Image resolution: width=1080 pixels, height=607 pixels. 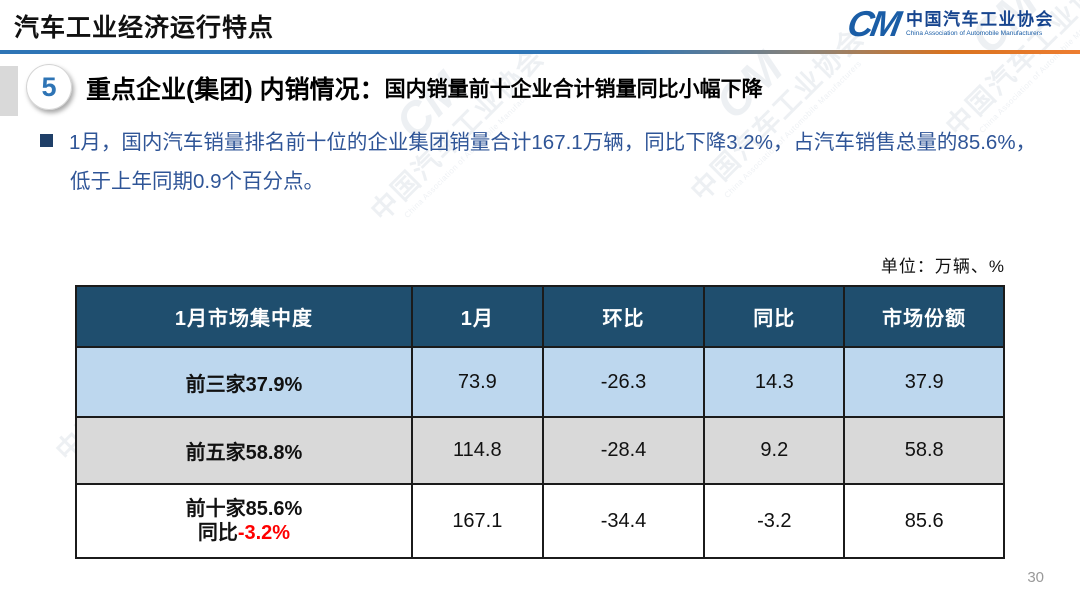 What do you see at coordinates (623, 382) in the screenshot?
I see `cell-value: -26.3` at bounding box center [623, 382].